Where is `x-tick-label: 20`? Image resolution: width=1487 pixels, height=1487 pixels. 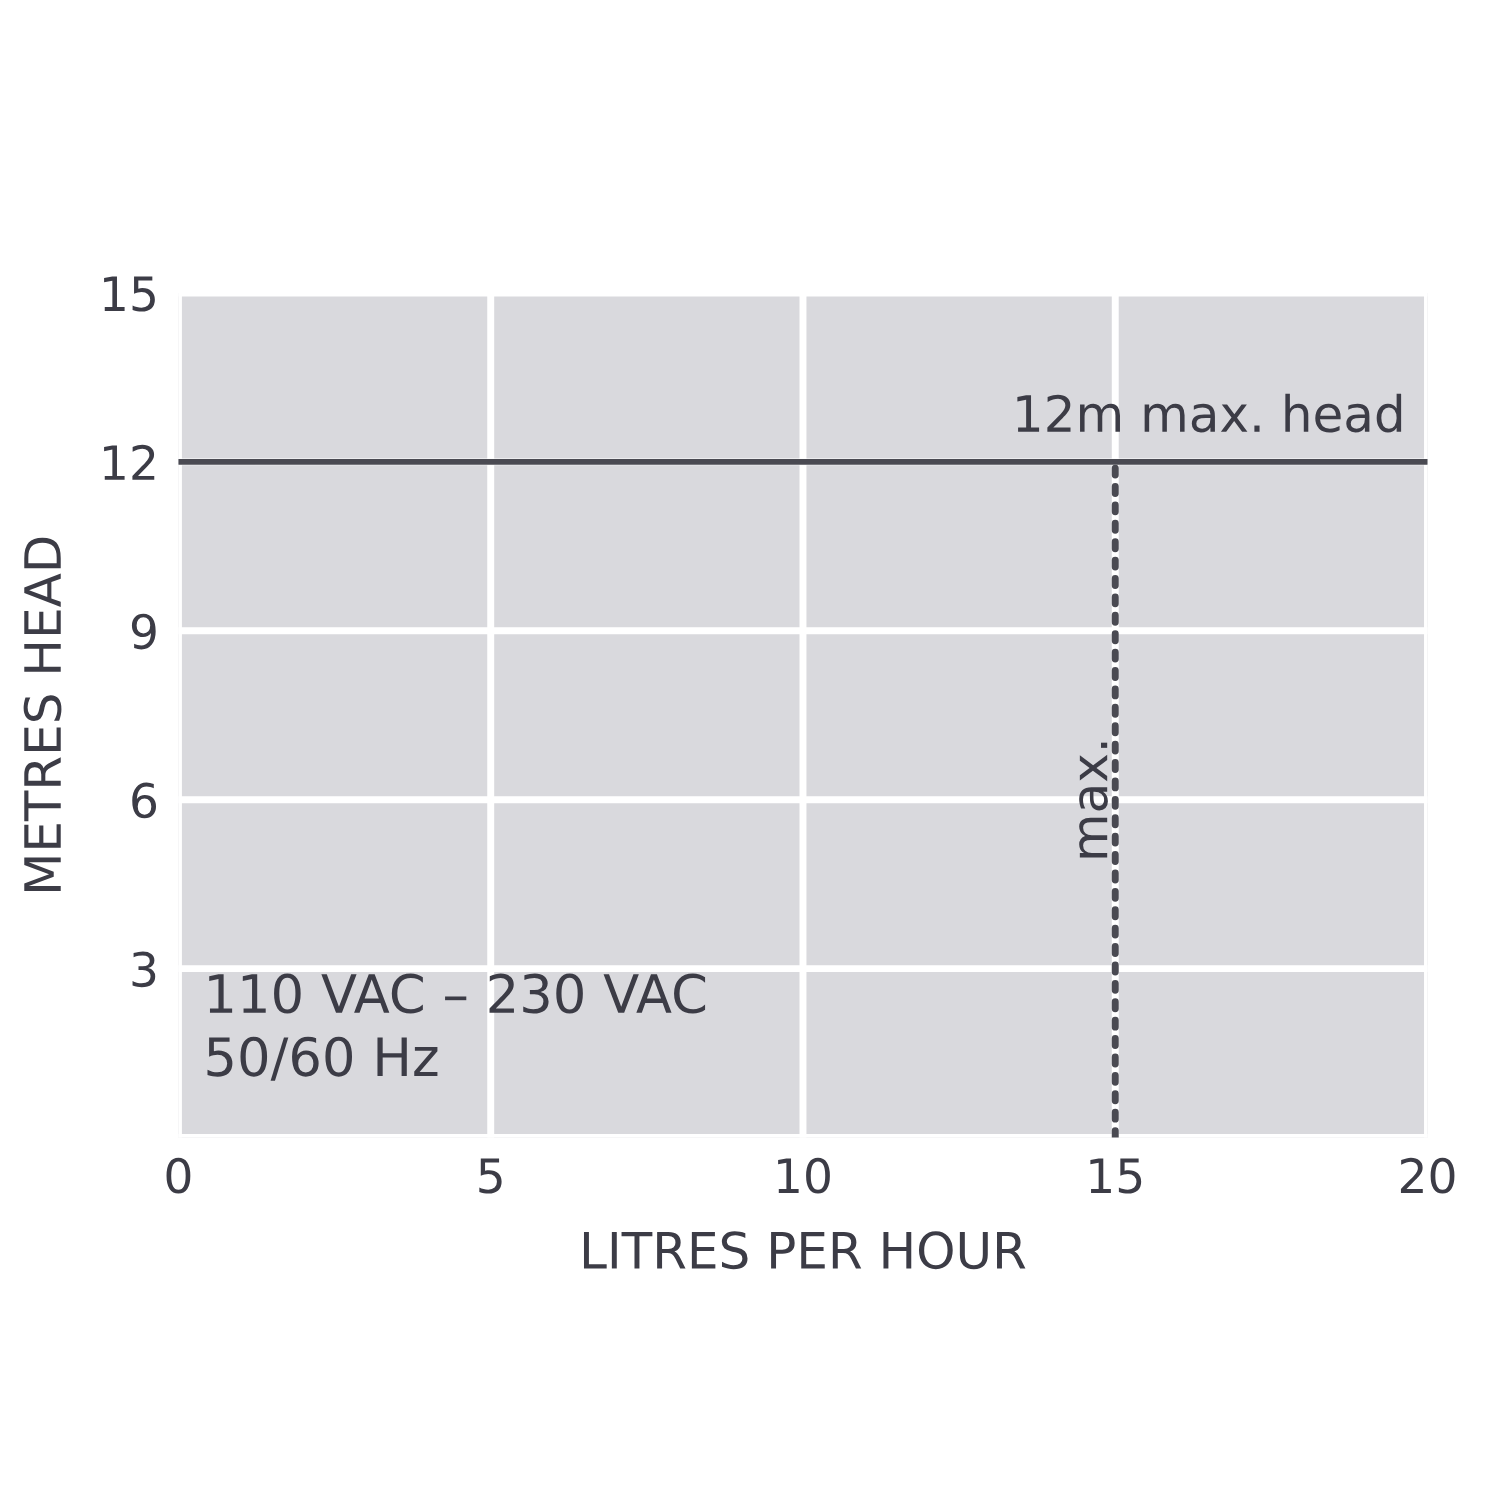
x-tick-label: 20 is located at coordinates (1427, 1175).